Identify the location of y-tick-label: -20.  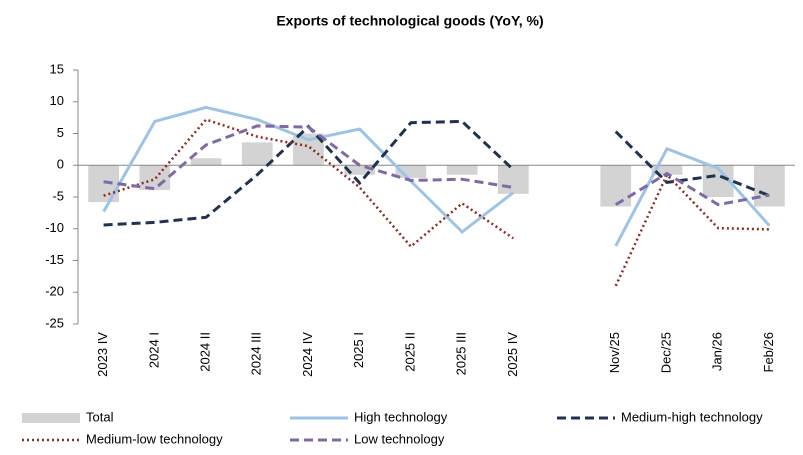
(54, 291).